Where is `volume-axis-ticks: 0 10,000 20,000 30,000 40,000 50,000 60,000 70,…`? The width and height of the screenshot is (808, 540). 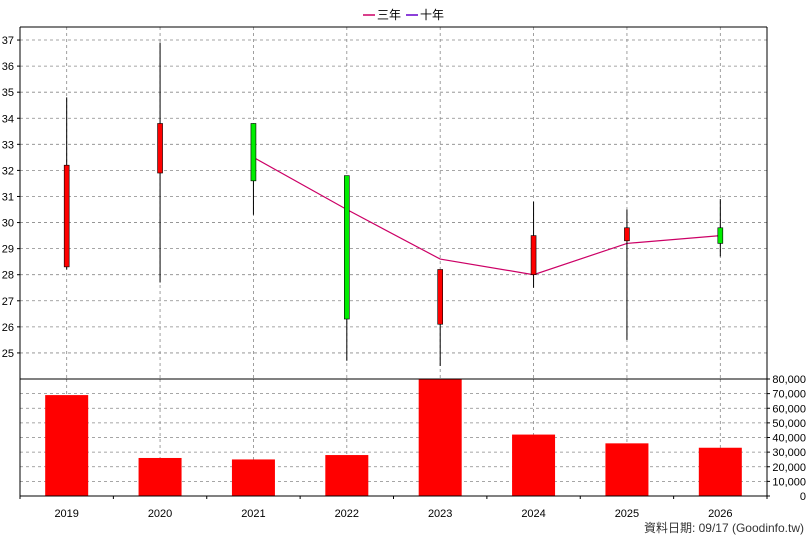
volume-axis-ticks: 0 10,000 20,000 30,000 40,000 50,000 60,000 70,… is located at coordinates (786, 438).